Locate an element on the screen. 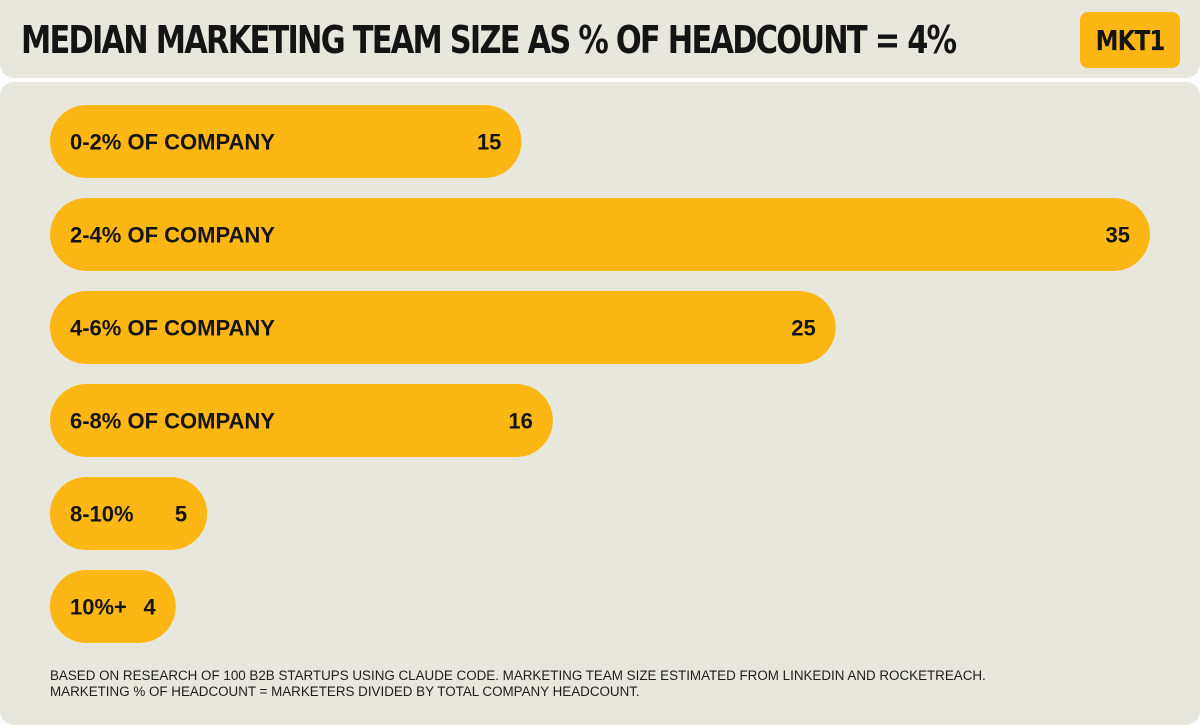 This screenshot has width=1200, height=725. bar-group: 4-6% OF COMPANY 25 is located at coordinates (443, 327).